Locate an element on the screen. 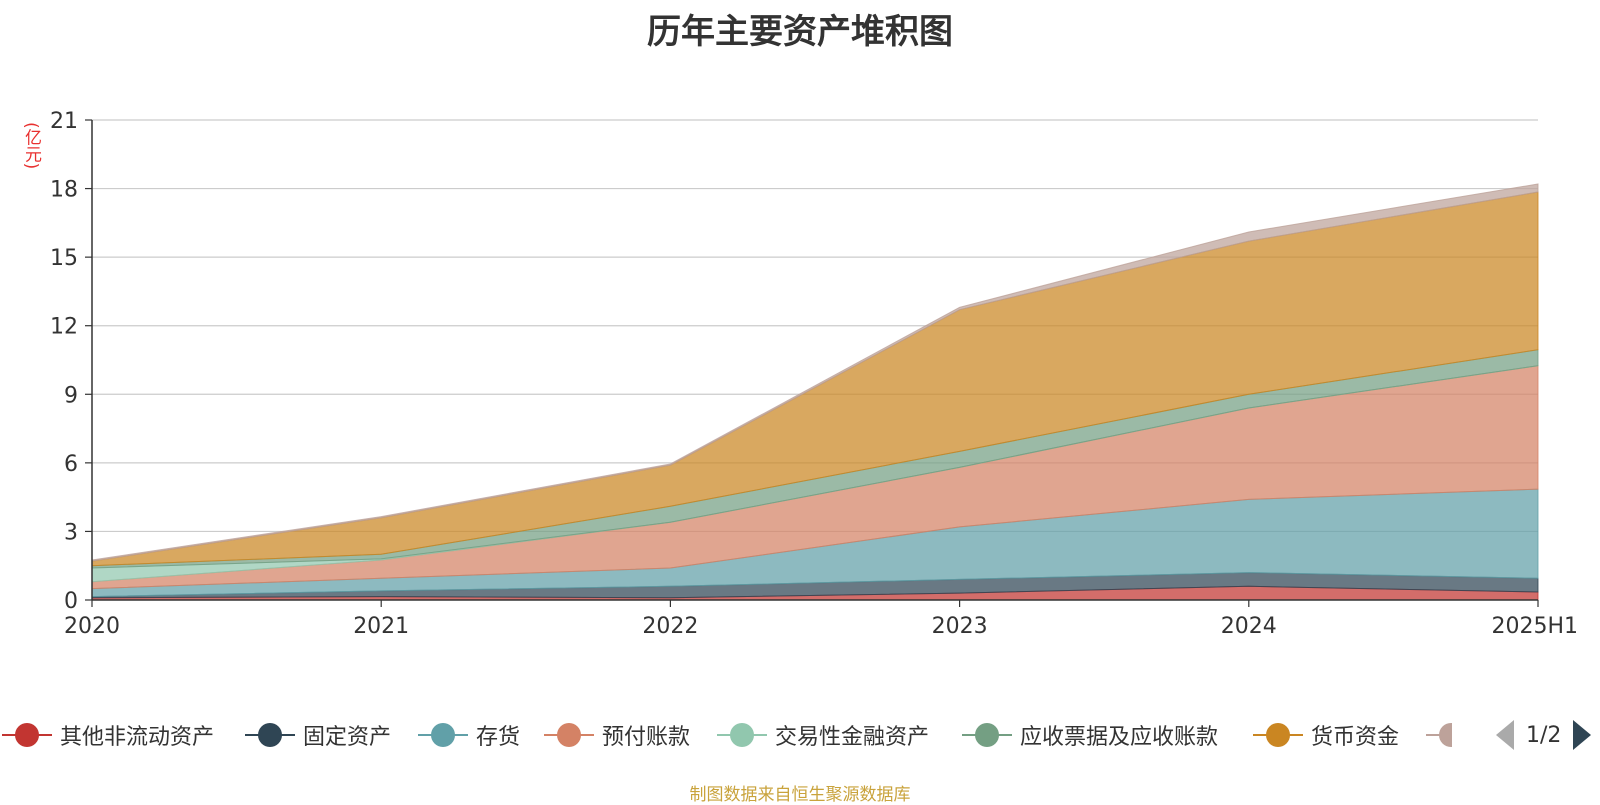 The image size is (1600, 805). legend-page-indicator: 1/2 is located at coordinates (1544, 735).